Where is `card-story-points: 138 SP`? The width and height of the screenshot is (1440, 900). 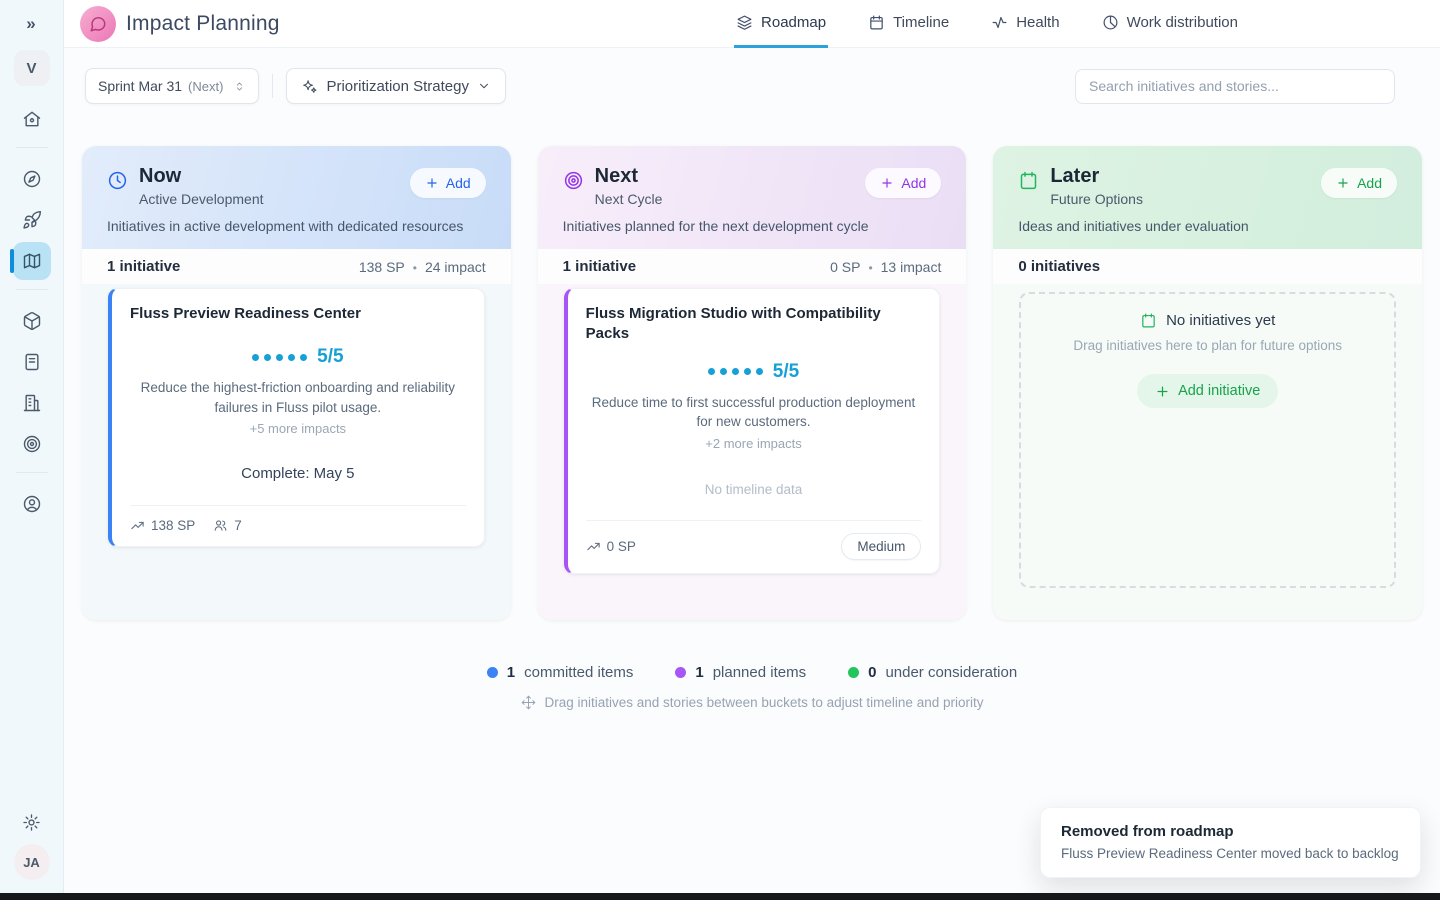 card-story-points: 138 SP is located at coordinates (173, 526).